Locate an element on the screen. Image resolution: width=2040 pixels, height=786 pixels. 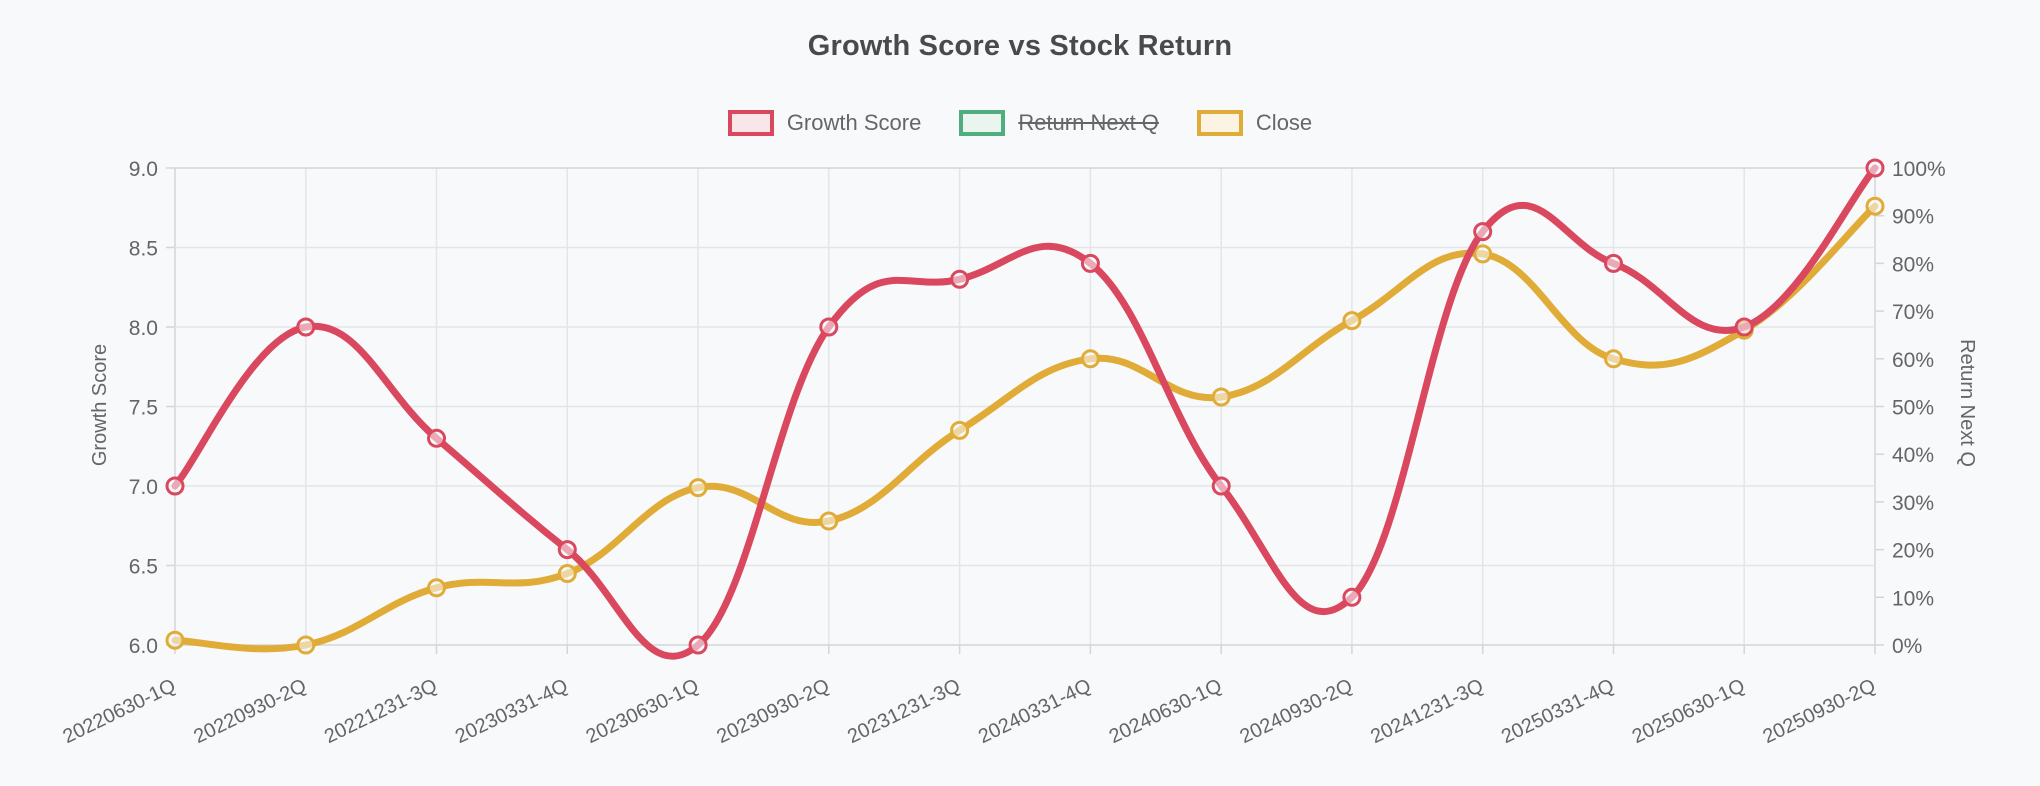
x-tick-label: 20220930-2Q is located at coordinates (250, 711).